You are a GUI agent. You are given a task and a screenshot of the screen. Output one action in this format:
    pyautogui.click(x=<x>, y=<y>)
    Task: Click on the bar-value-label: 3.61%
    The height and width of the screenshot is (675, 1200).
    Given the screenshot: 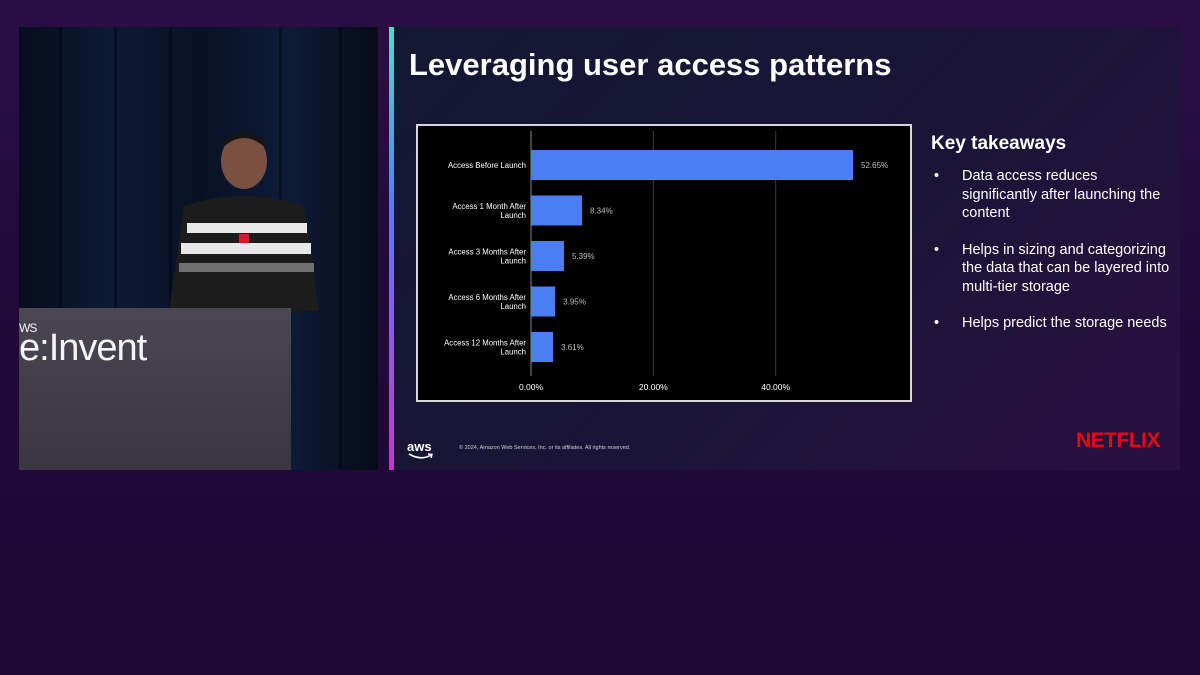 What is the action you would take?
    pyautogui.click(x=572, y=347)
    